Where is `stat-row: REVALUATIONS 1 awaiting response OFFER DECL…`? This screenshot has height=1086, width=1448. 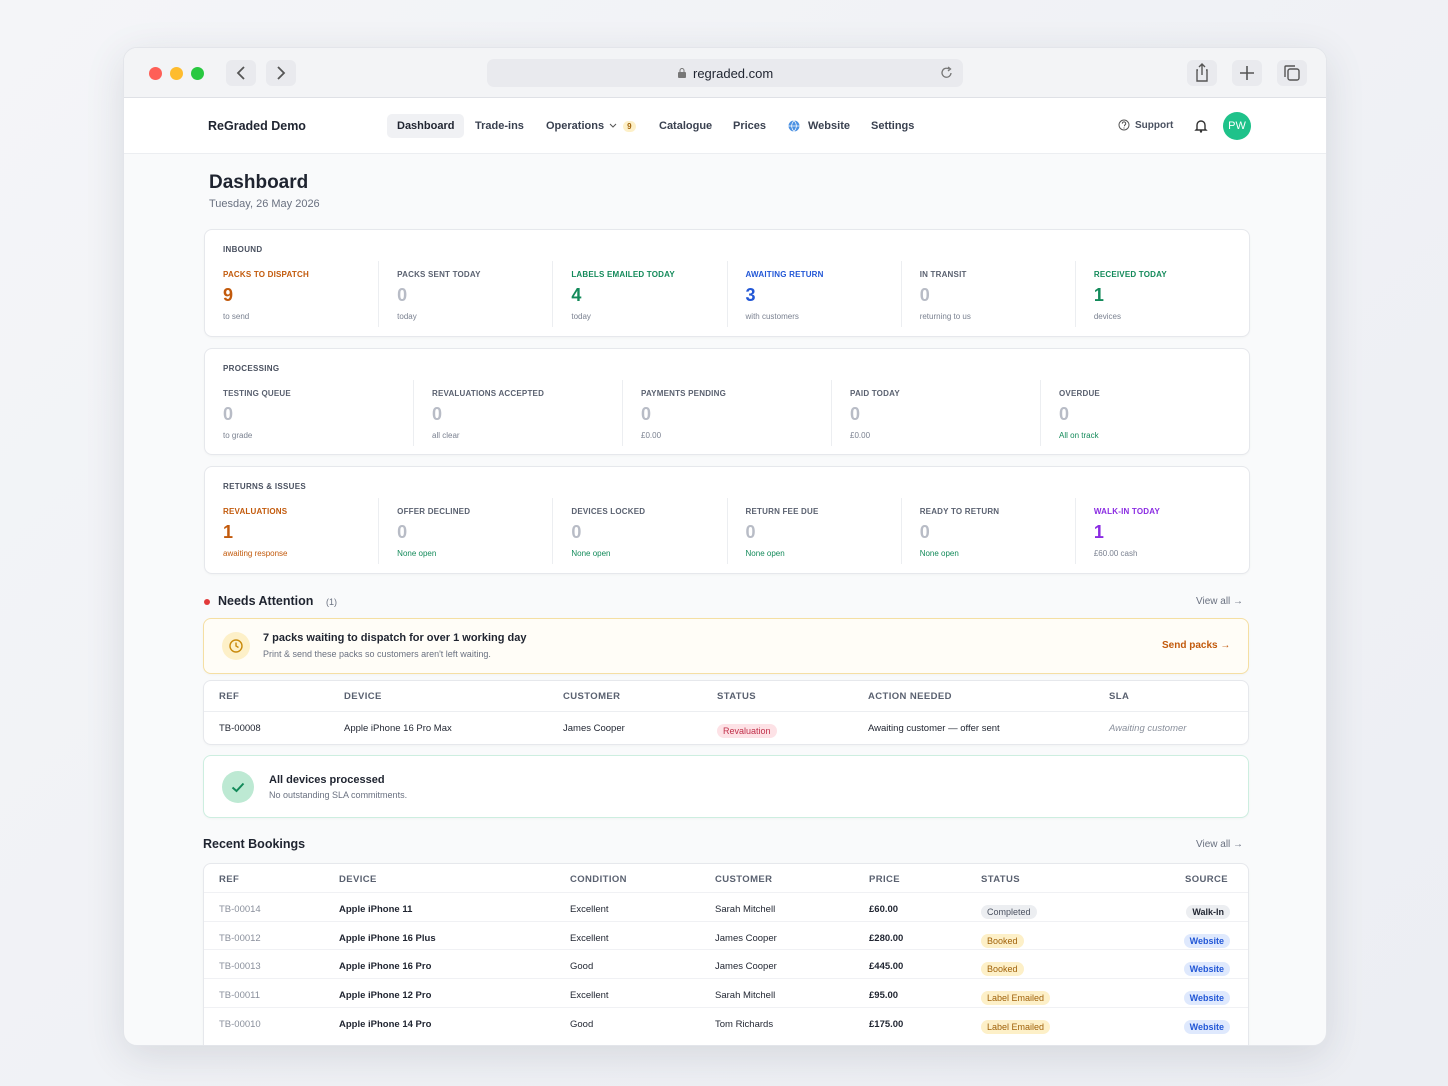 stat-row: REVALUATIONS 1 awaiting response OFFER DECL… is located at coordinates (727, 531).